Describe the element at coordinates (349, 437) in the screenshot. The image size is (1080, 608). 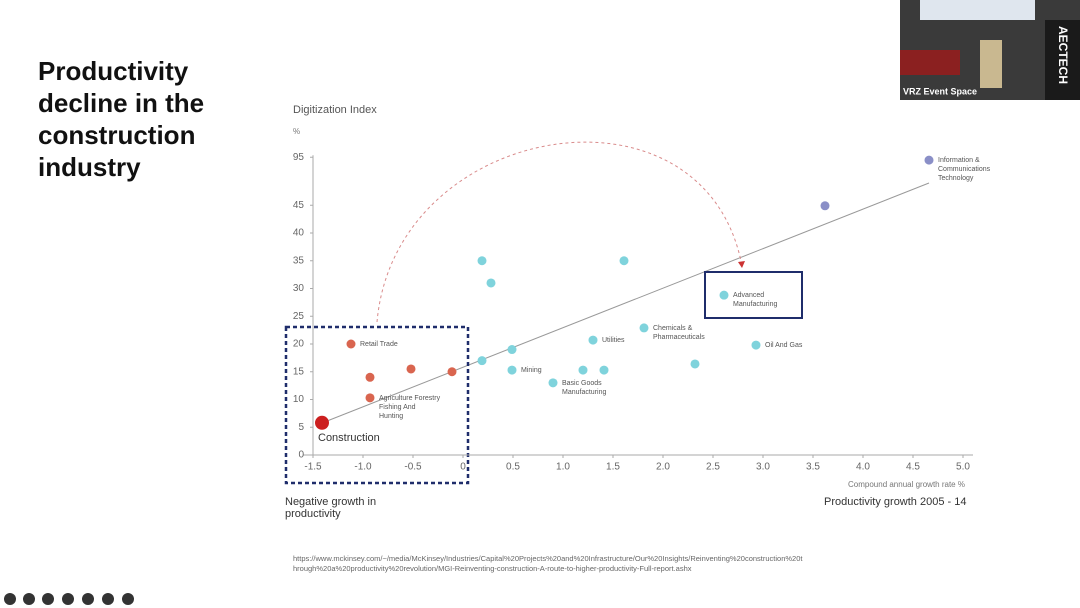
I see `point-label: Construction` at that location.